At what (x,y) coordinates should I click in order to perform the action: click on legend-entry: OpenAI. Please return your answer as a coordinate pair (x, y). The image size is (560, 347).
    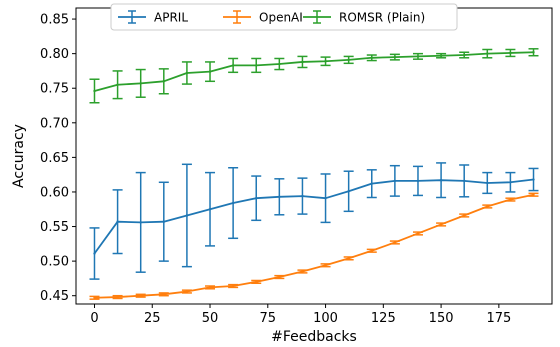
    Looking at the image, I should click on (263, 17).